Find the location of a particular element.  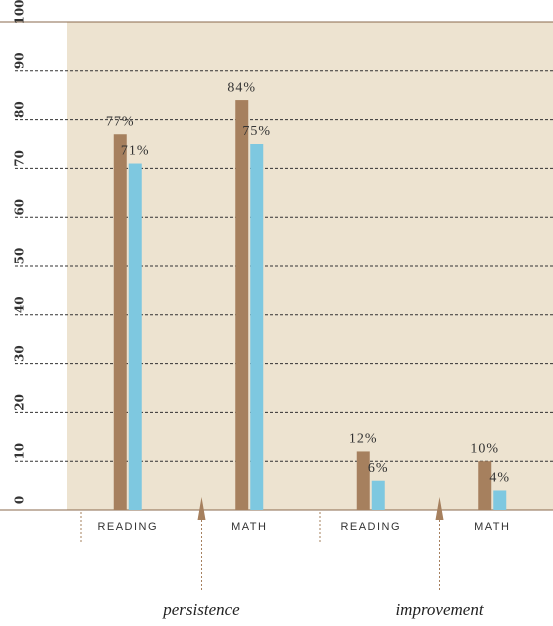

y-tick-label: 20 is located at coordinates (20, 402).